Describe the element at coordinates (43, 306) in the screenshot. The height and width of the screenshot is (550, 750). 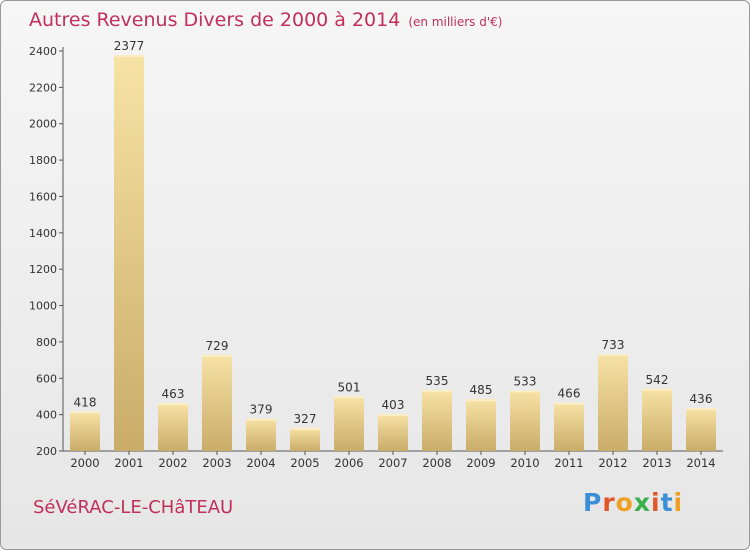
I see `y-tick-label: 1000` at that location.